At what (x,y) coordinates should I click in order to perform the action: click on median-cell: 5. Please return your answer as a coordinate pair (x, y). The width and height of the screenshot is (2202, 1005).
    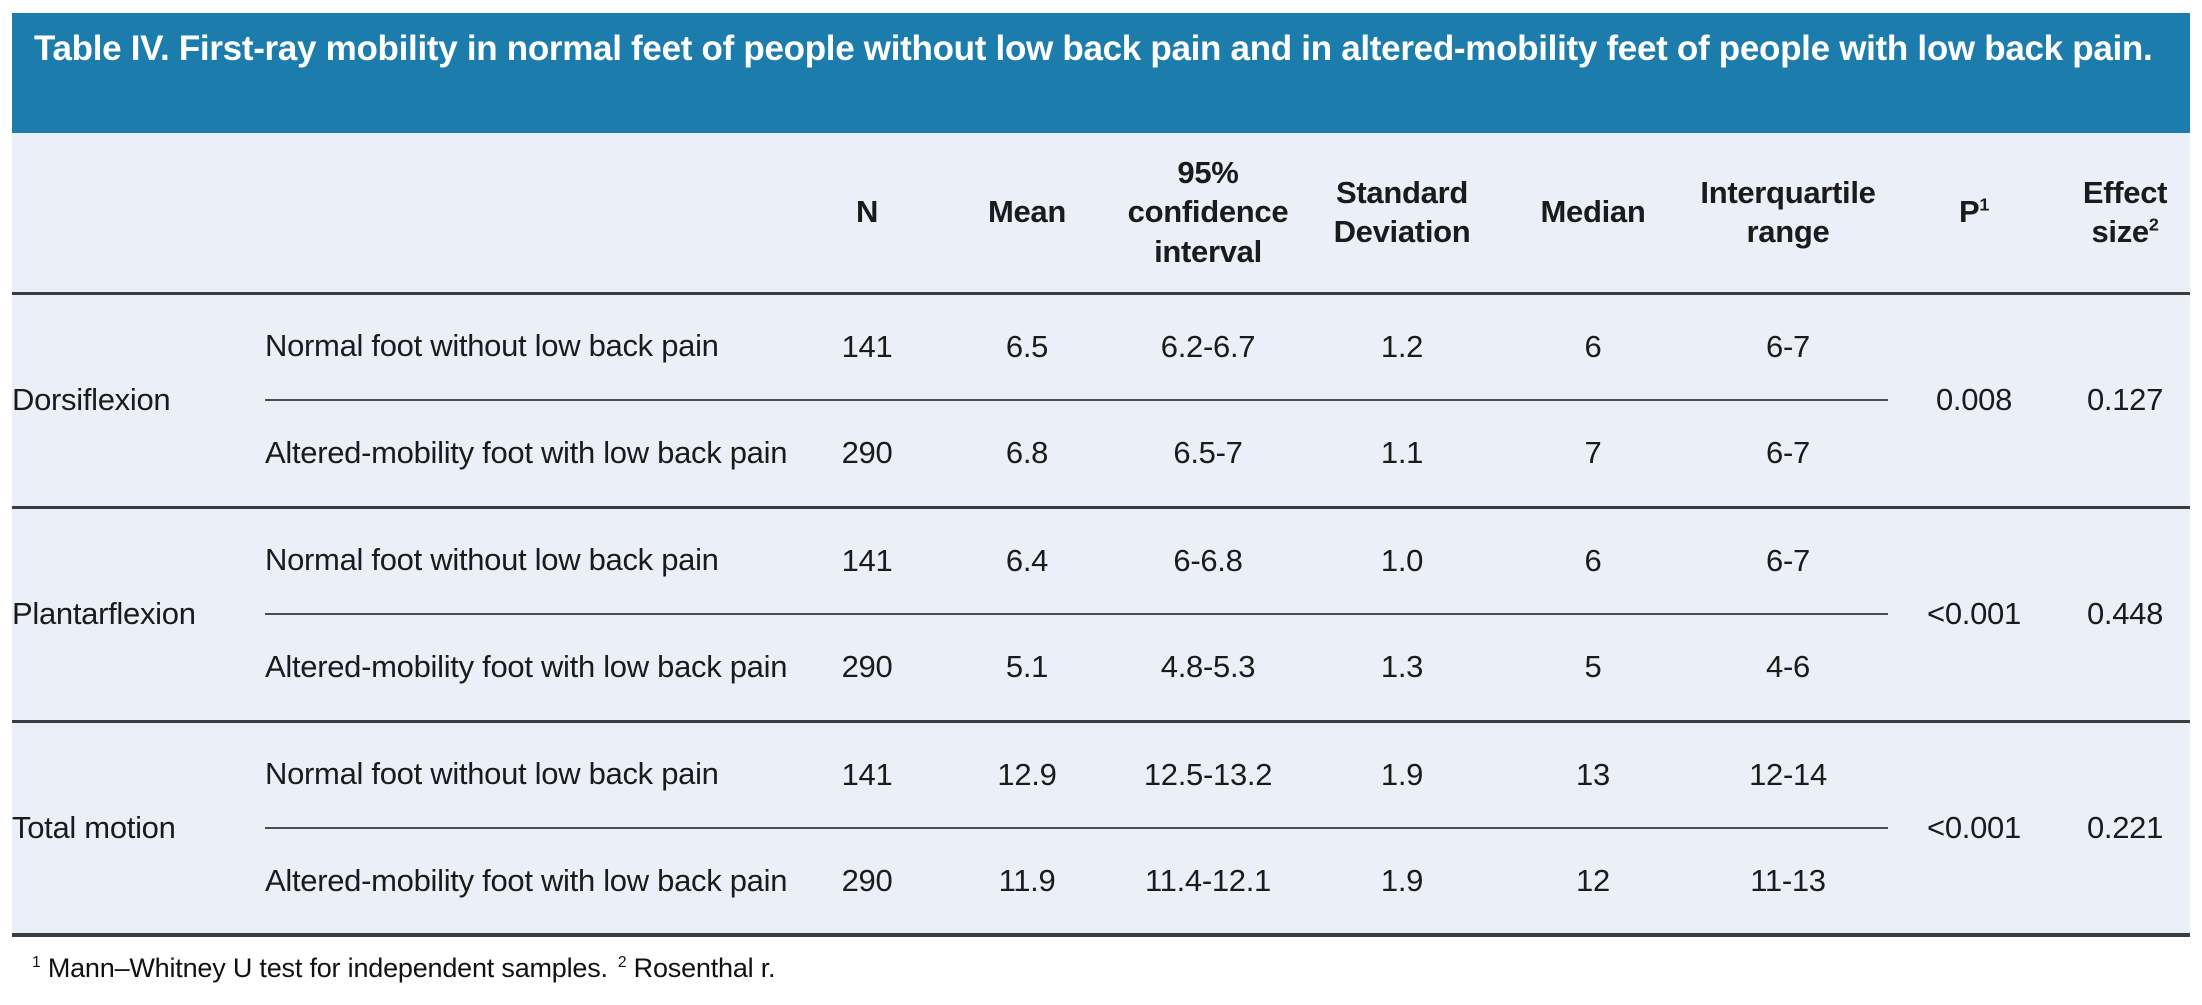
    Looking at the image, I should click on (1593, 667).